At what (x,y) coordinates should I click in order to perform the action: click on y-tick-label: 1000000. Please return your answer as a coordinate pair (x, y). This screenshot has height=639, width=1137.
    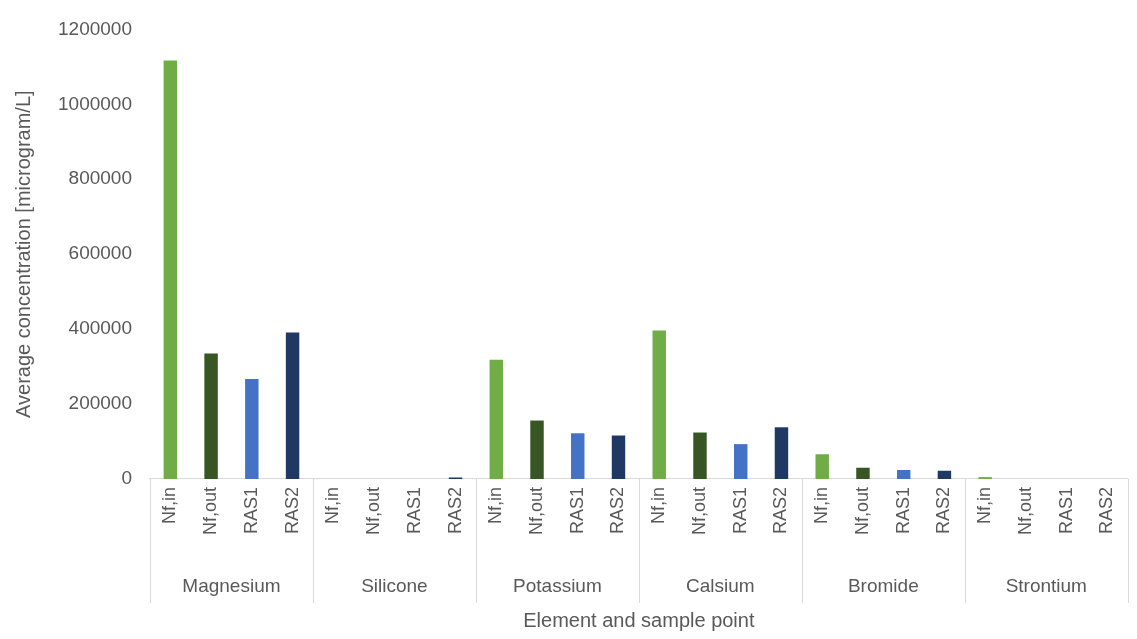
    Looking at the image, I should click on (95, 103).